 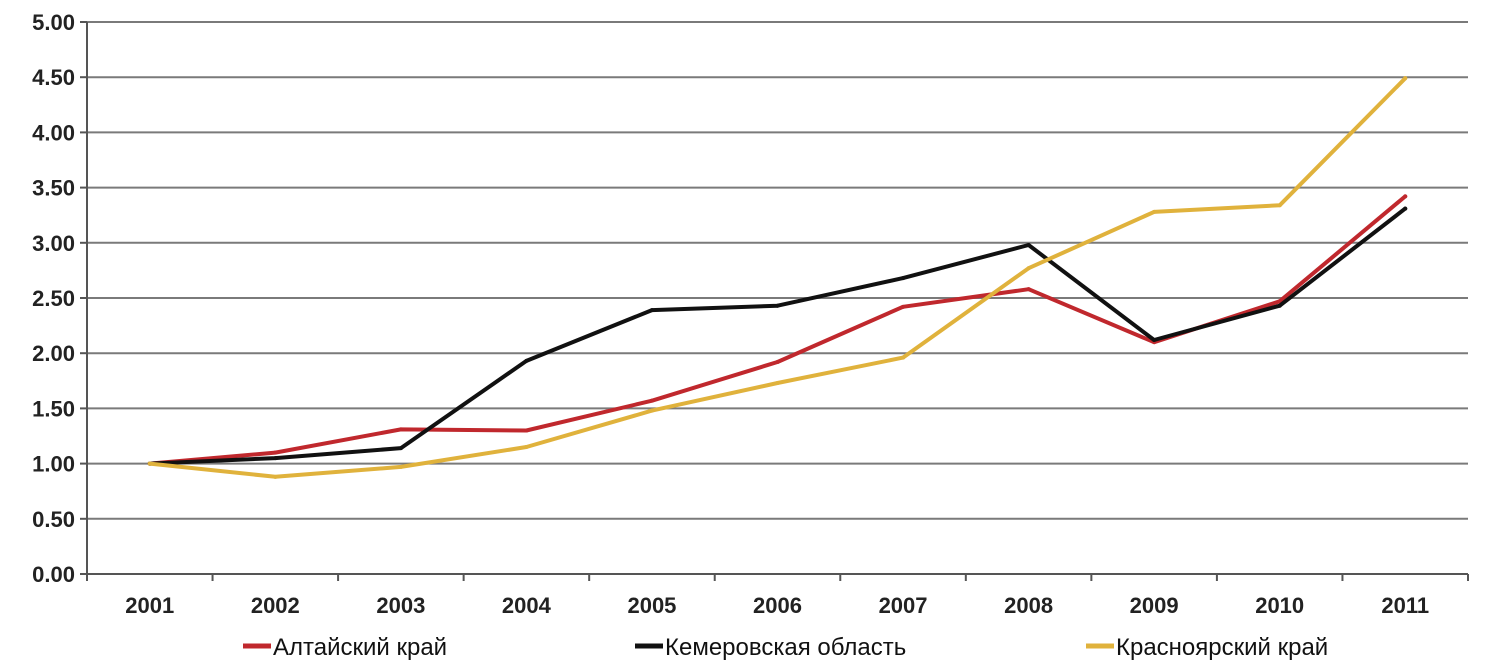 What do you see at coordinates (1154, 605) in the screenshot?
I see `x-tick-label-2009: 2009` at bounding box center [1154, 605].